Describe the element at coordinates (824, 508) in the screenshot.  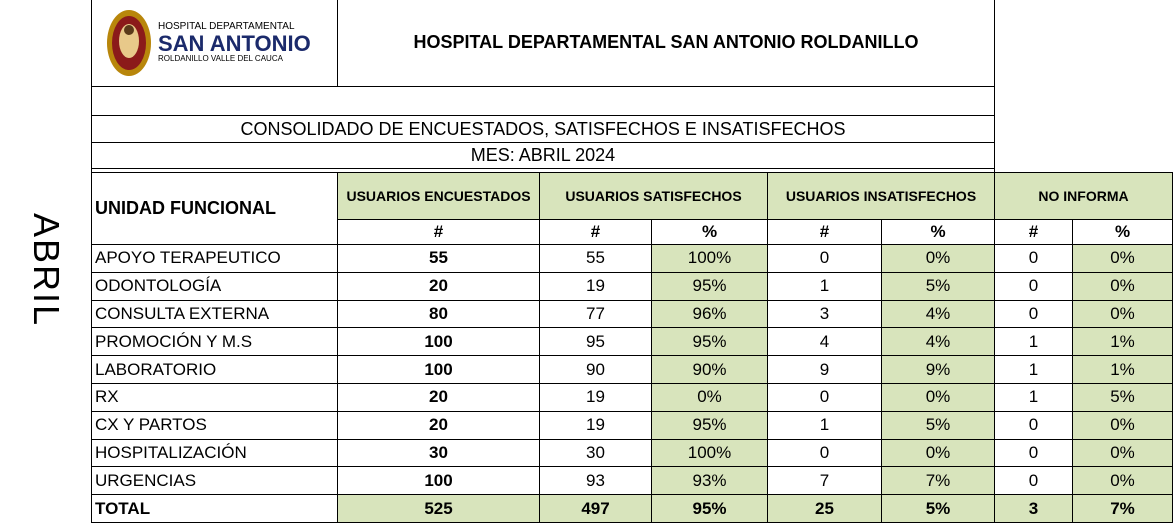
I see `cell: 25` at that location.